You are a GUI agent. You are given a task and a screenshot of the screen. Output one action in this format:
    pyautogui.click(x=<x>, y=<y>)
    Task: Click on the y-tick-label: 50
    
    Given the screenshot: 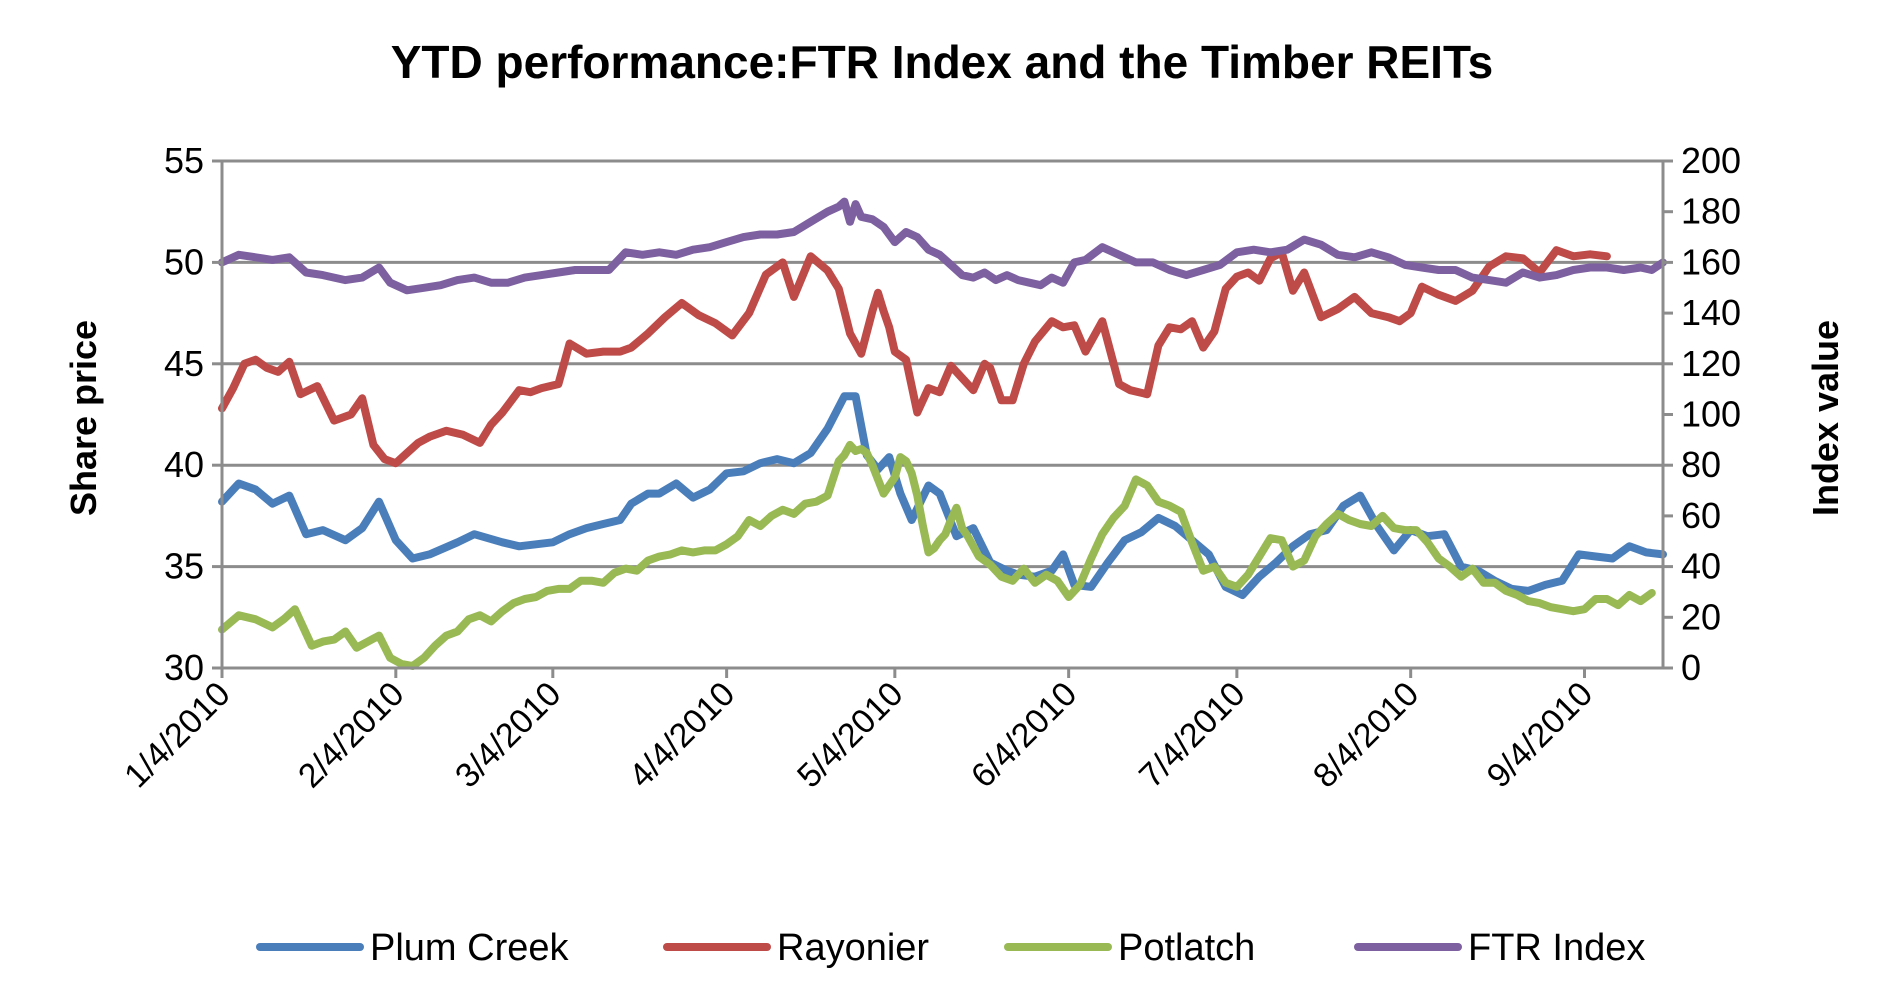 What is the action you would take?
    pyautogui.click(x=184, y=261)
    